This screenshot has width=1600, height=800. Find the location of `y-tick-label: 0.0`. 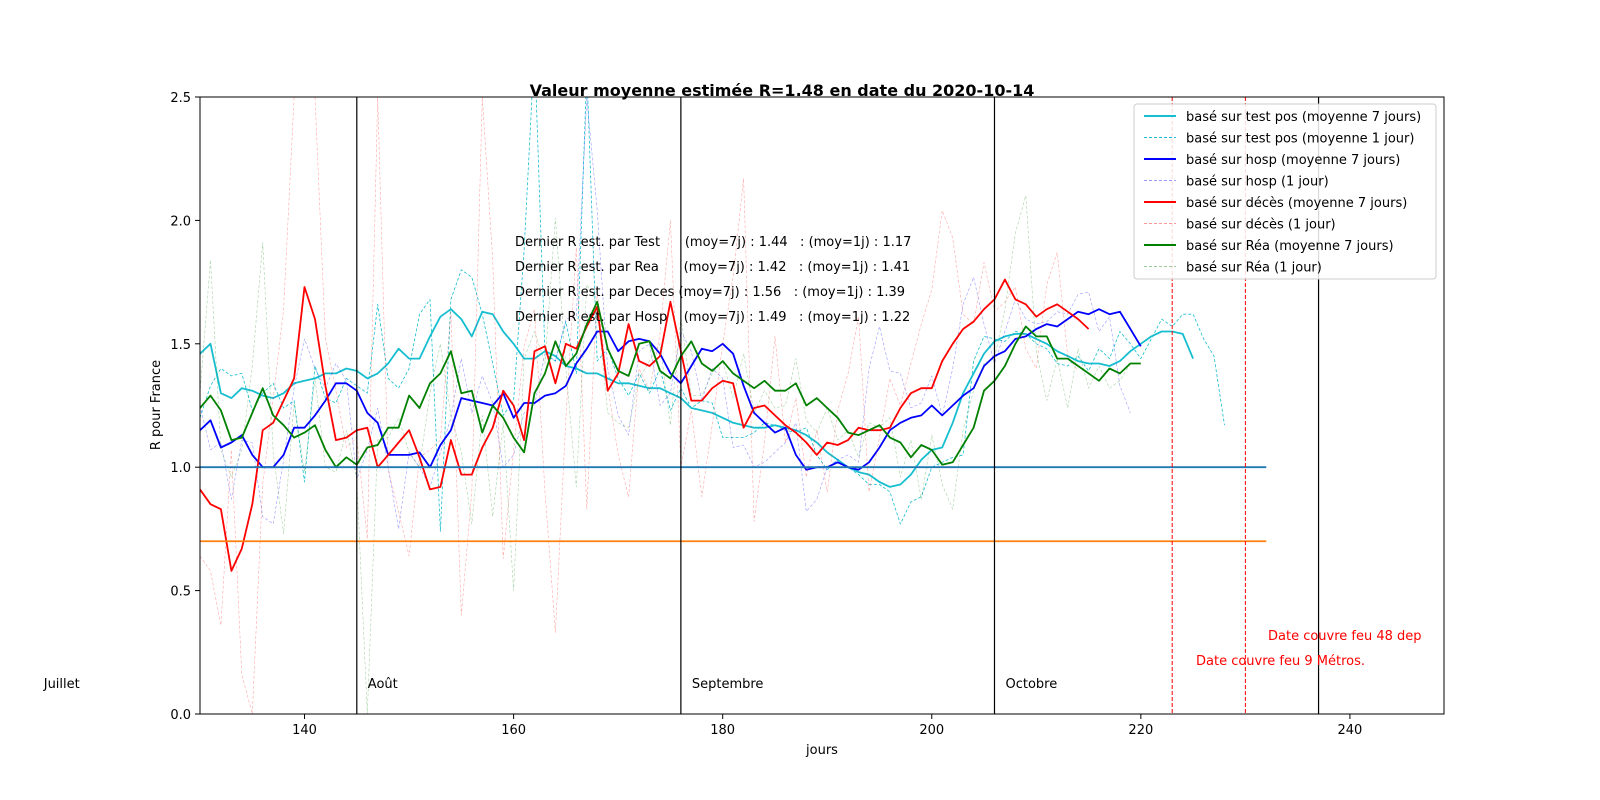

y-tick-label: 0.0 is located at coordinates (180, 715).